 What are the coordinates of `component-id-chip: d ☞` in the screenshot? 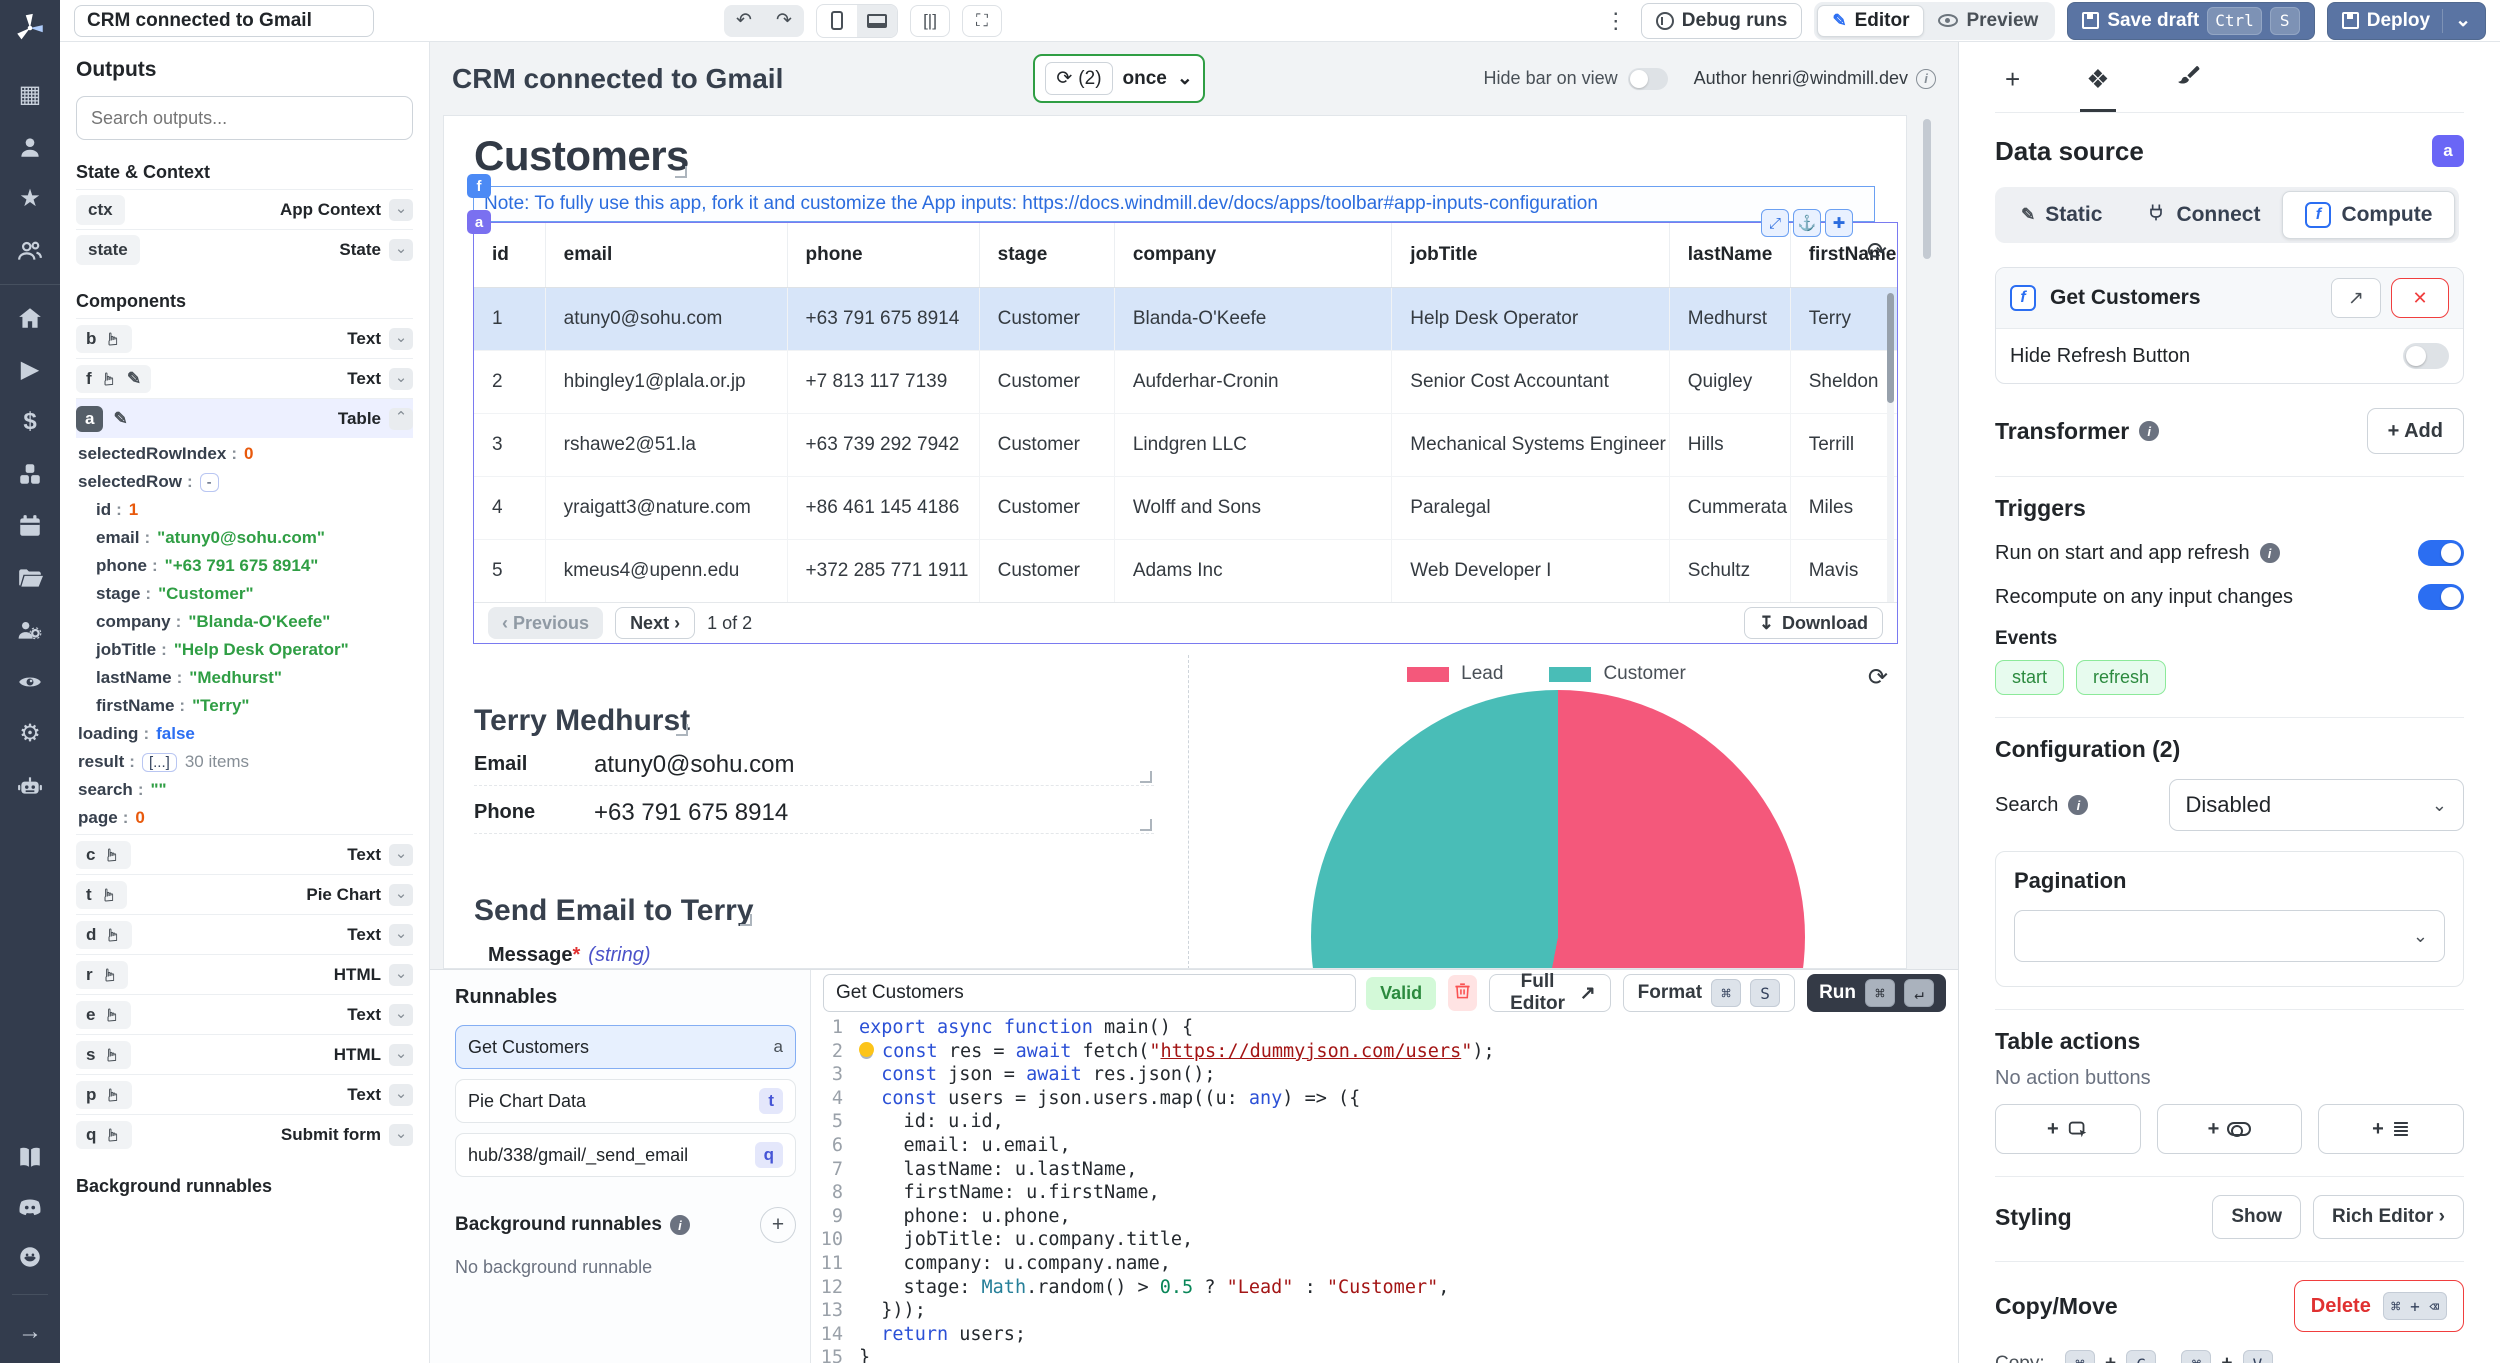 It's located at (104, 934).